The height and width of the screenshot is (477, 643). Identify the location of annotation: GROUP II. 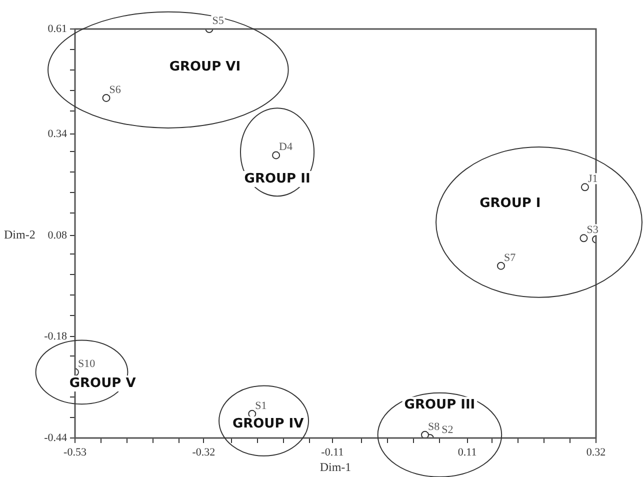
(277, 178).